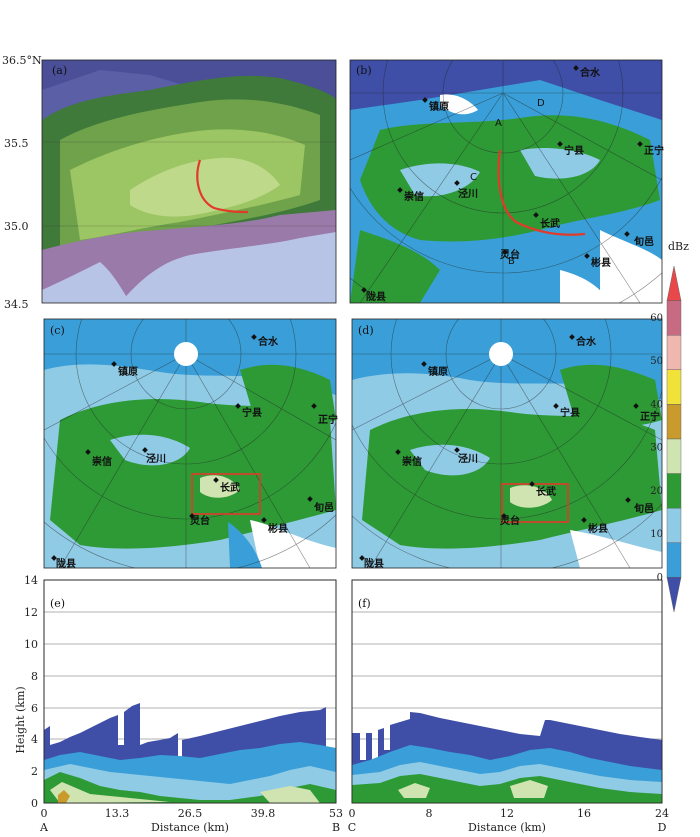  Describe the element at coordinates (654, 150) in the screenshot. I see `city-zhengning-b: 正宁` at that location.